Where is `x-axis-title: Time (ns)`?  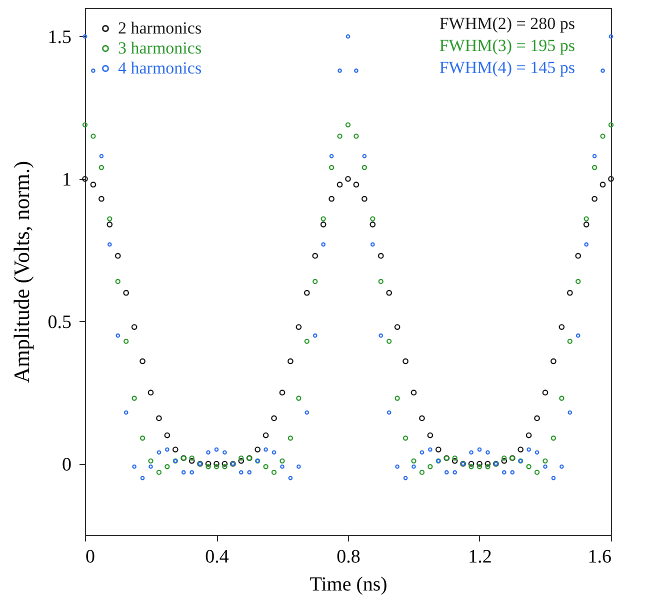 x-axis-title: Time (ns) is located at coordinates (349, 585).